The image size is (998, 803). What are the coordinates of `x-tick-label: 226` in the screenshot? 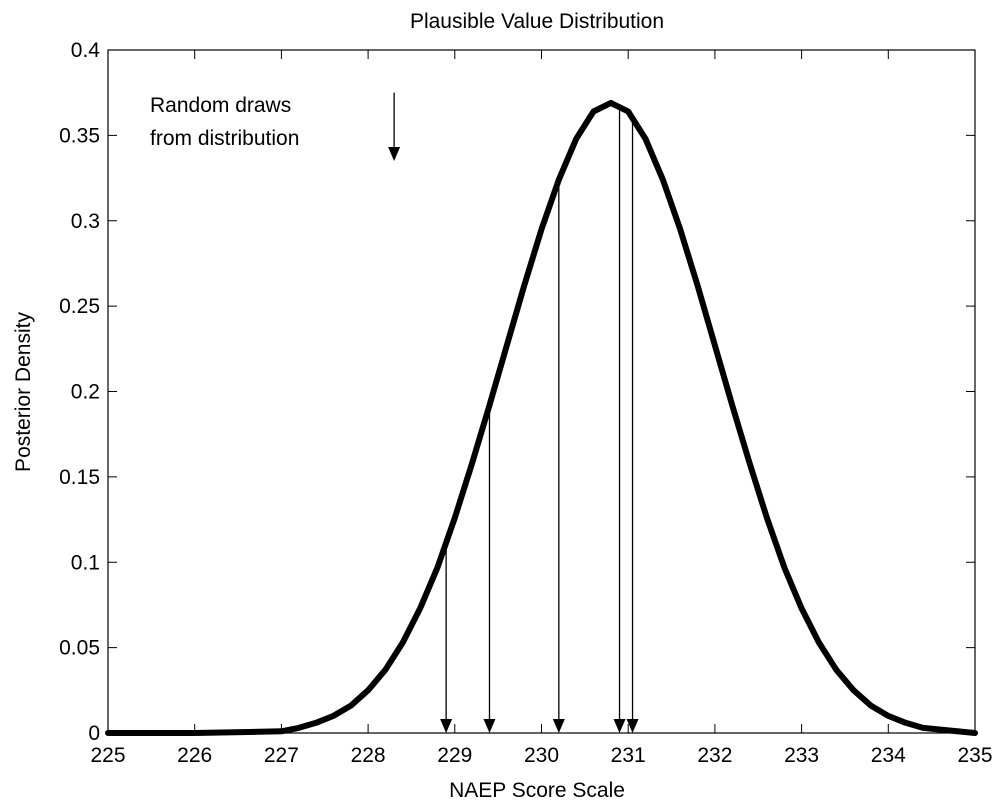 It's located at (194, 755).